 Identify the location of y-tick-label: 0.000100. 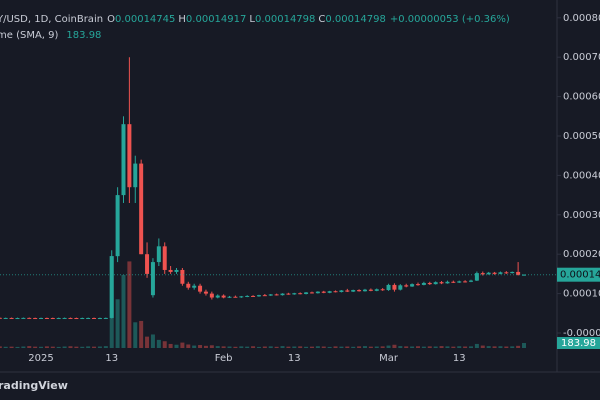
(581, 294).